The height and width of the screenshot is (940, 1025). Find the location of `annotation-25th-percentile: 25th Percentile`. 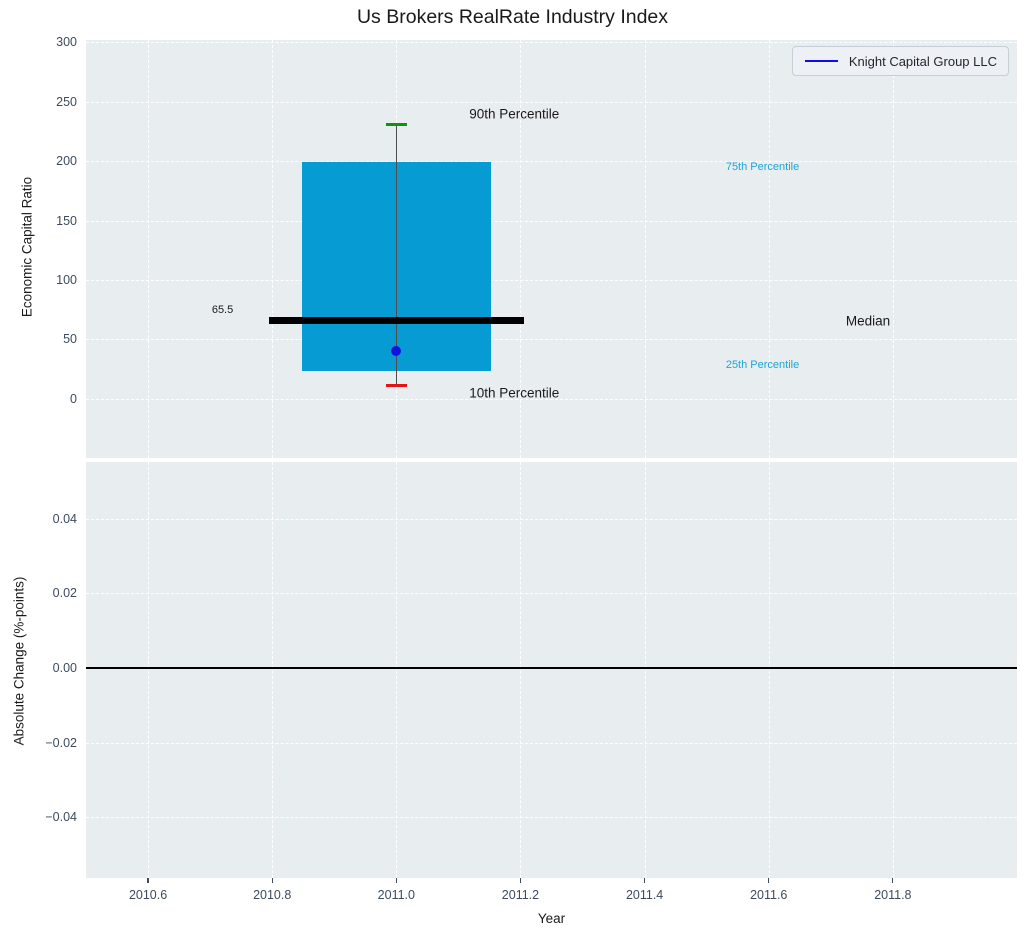

annotation-25th-percentile: 25th Percentile is located at coordinates (762, 365).